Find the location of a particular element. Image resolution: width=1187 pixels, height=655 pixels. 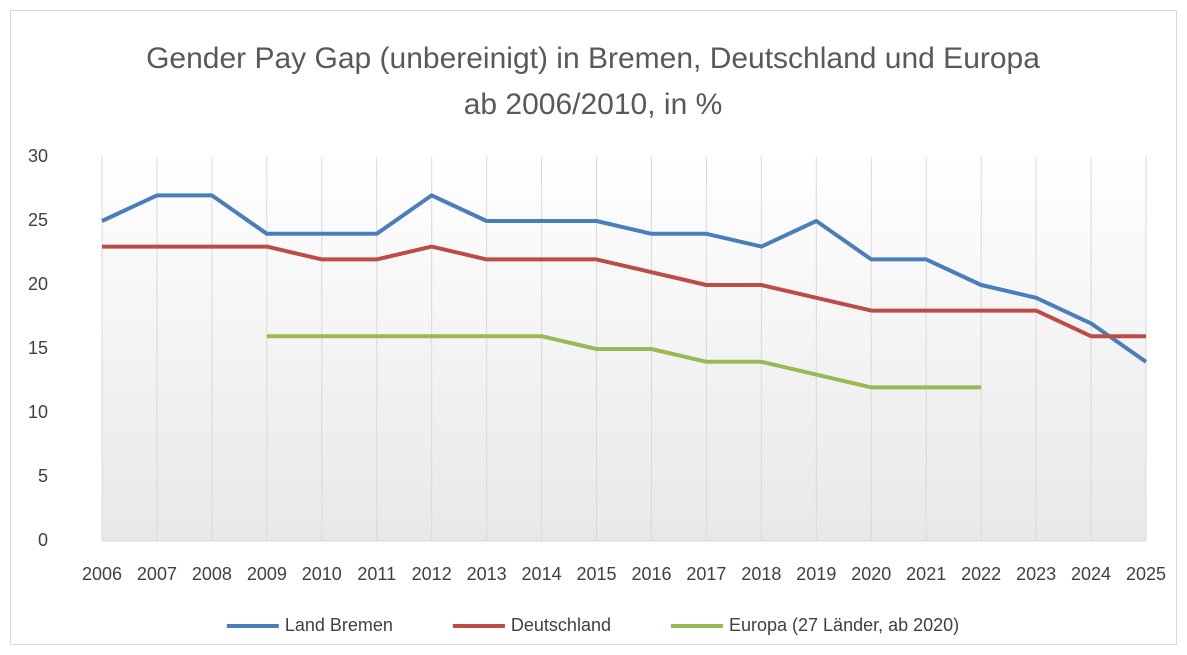

y-tick-label: 25 is located at coordinates (38, 220).